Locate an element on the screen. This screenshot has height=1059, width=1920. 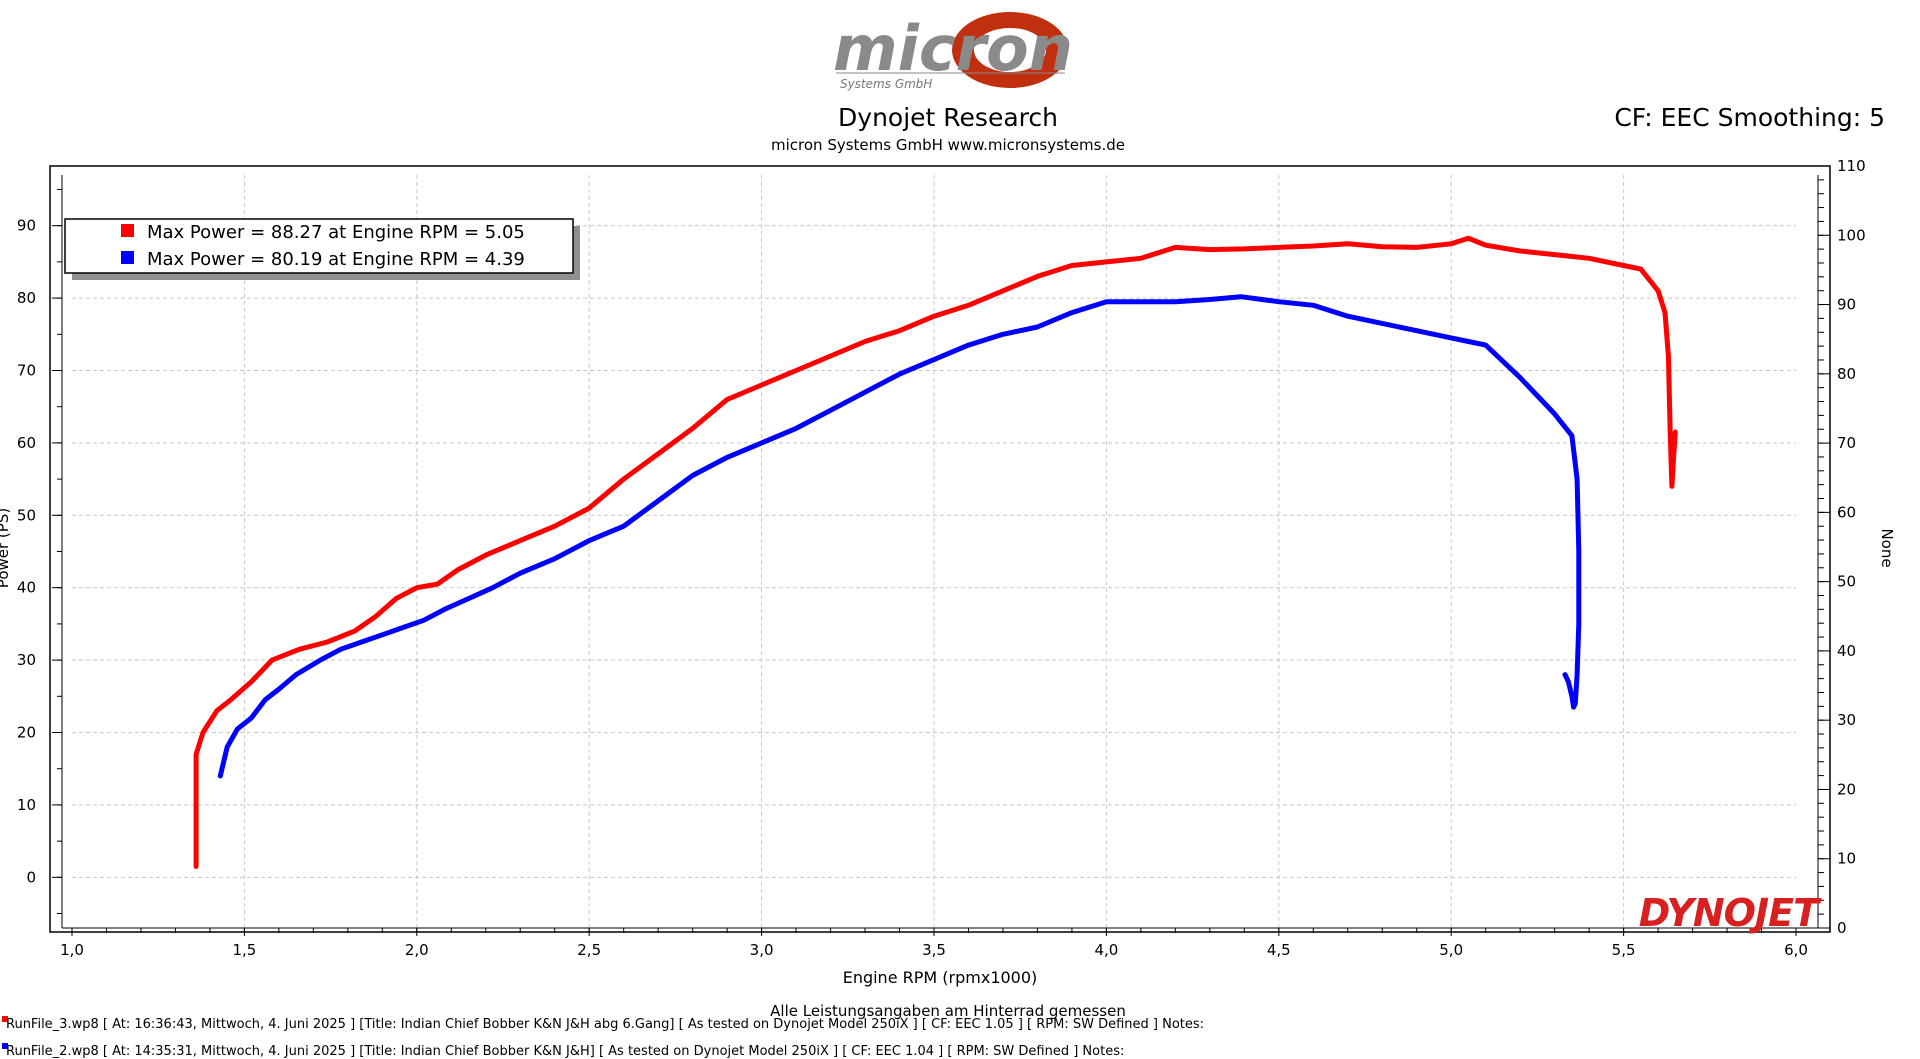
chart-title: Dynojet Research is located at coordinates (948, 117).